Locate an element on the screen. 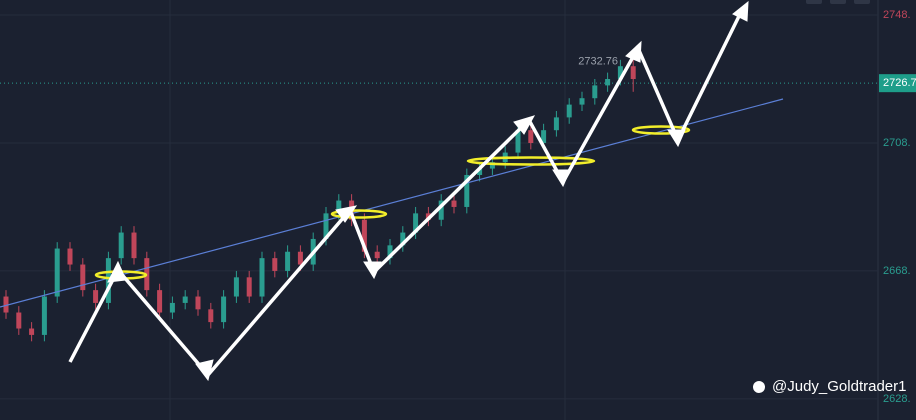 The width and height of the screenshot is (916, 420). toolbar is located at coordinates (838, 2).